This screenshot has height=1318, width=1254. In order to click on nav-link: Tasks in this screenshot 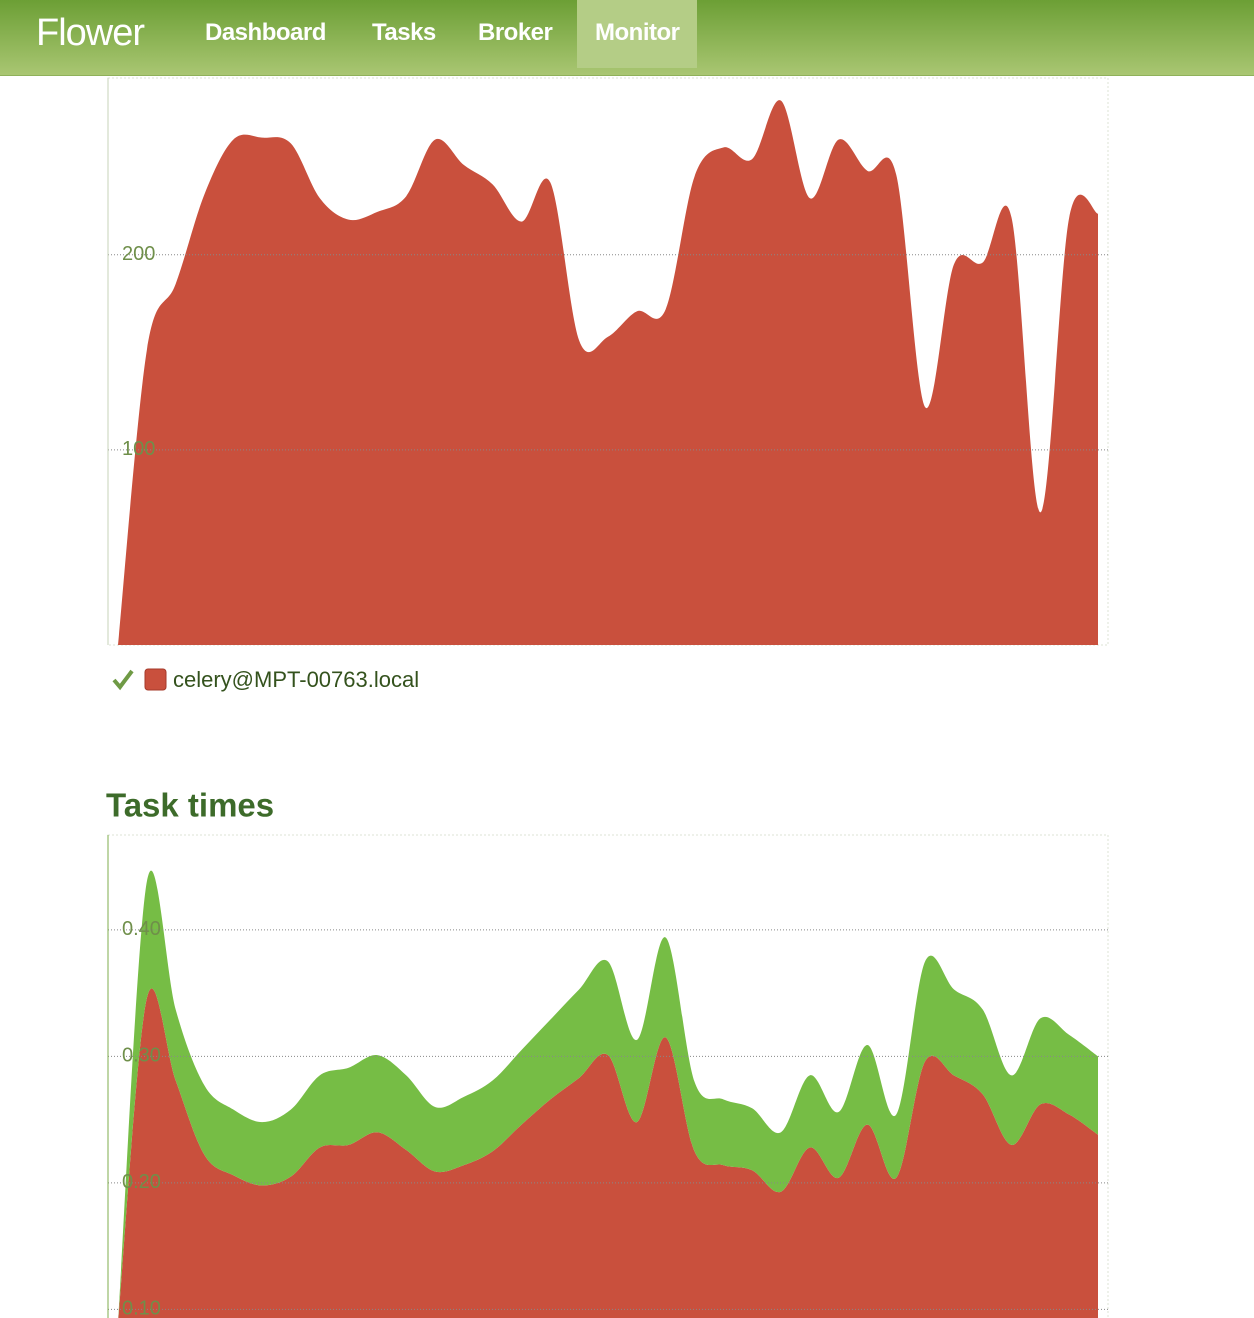, I will do `click(404, 32)`.